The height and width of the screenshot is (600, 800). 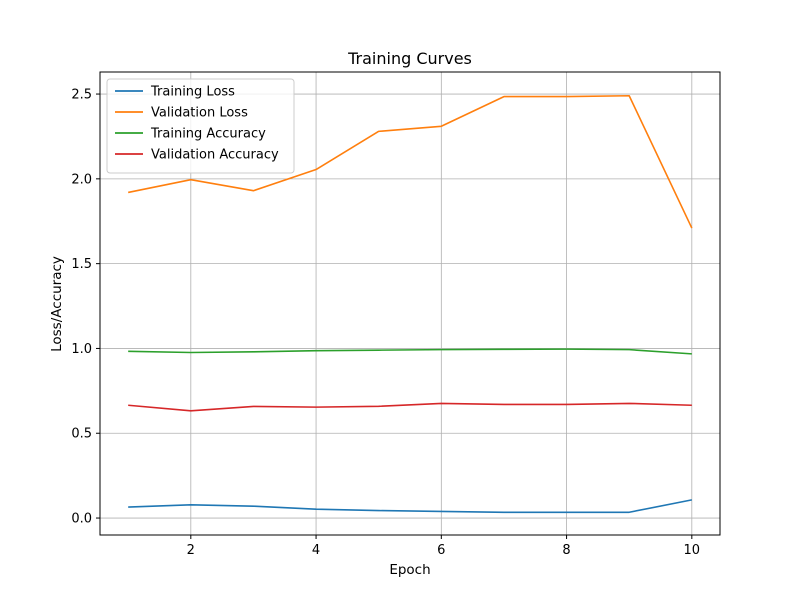 I want to click on legend-label-validation-accuracy: Validation Accuracy, so click(x=215, y=155).